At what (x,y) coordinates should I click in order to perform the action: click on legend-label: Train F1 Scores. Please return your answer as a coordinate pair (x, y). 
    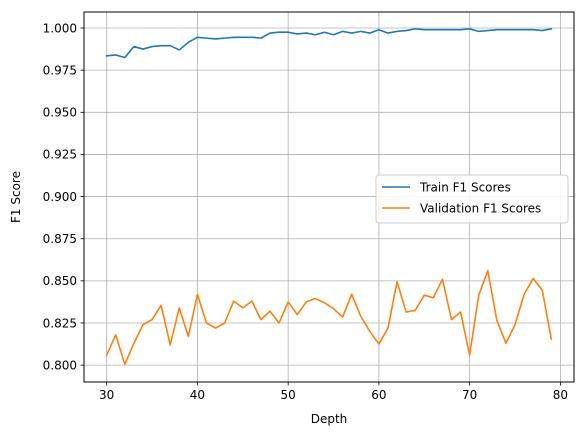
    Looking at the image, I should click on (465, 187).